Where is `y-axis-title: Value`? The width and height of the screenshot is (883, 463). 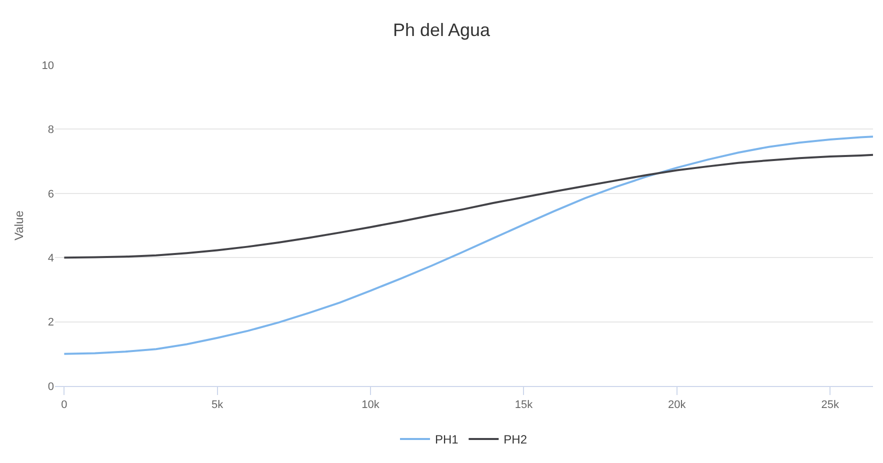
y-axis-title: Value is located at coordinates (19, 225).